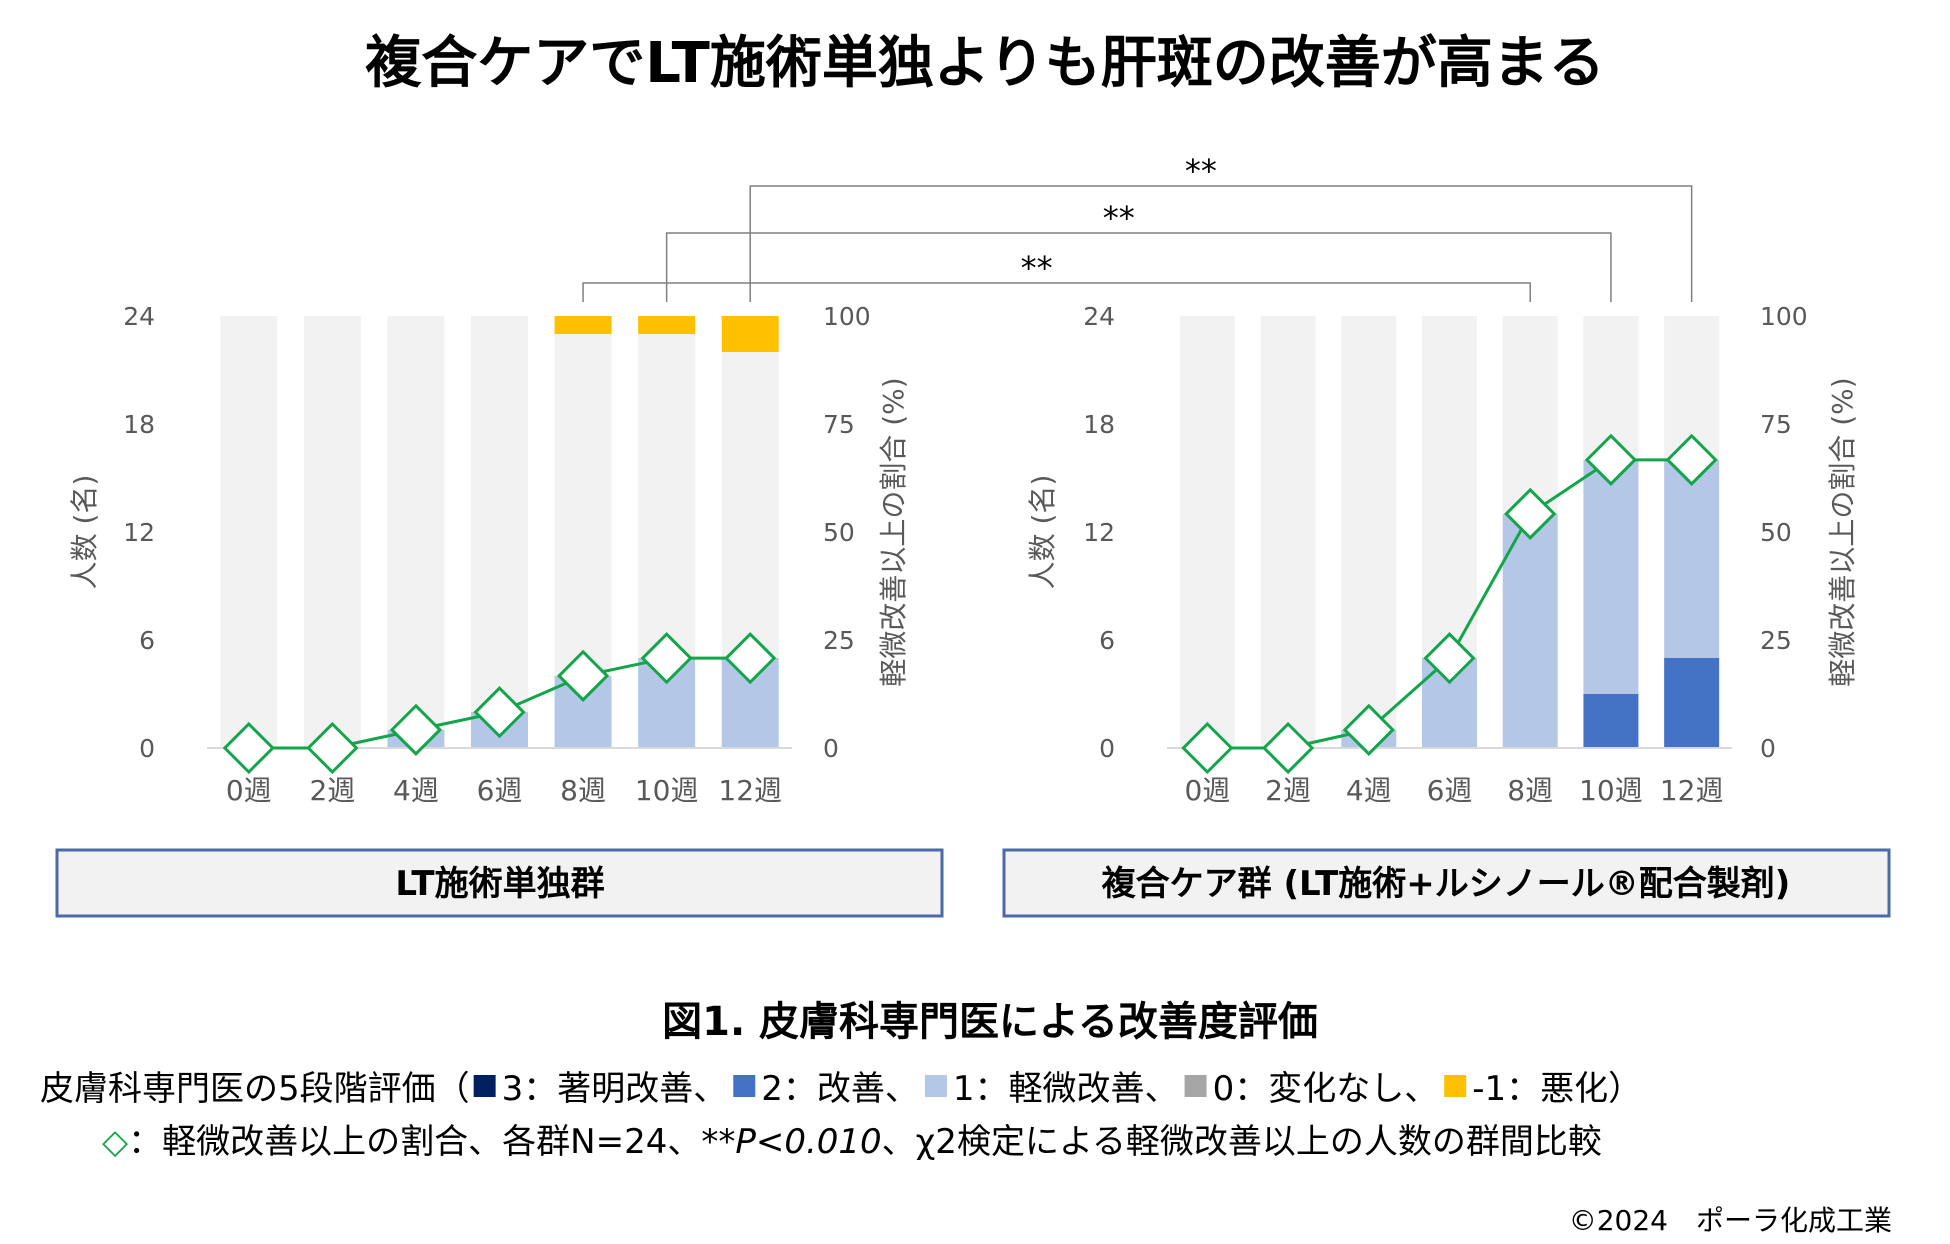  Describe the element at coordinates (147, 748) in the screenshot. I see `y-tick-label: 0` at that location.